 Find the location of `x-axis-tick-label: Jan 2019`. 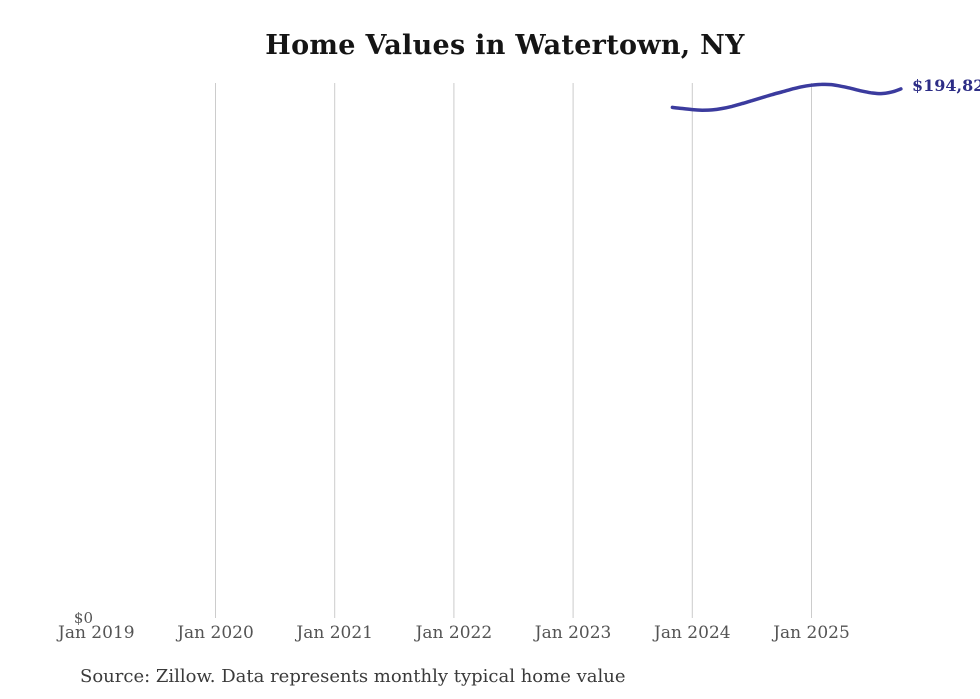

x-axis-tick-label: Jan 2019 is located at coordinates (96, 633).